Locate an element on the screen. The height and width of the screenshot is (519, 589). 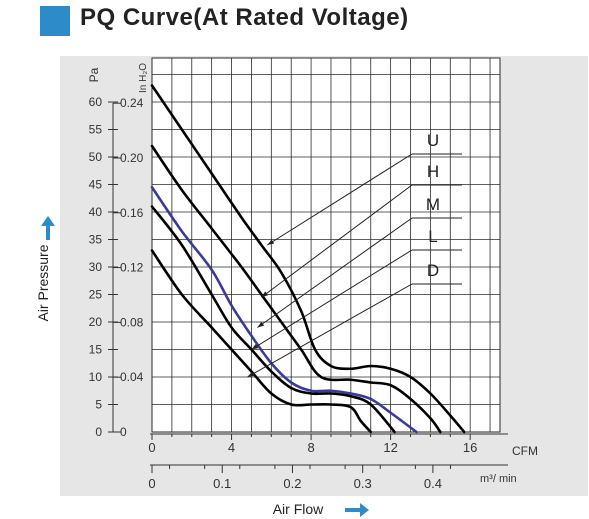
y2-tick-label: 0.04 is located at coordinates (132, 377).